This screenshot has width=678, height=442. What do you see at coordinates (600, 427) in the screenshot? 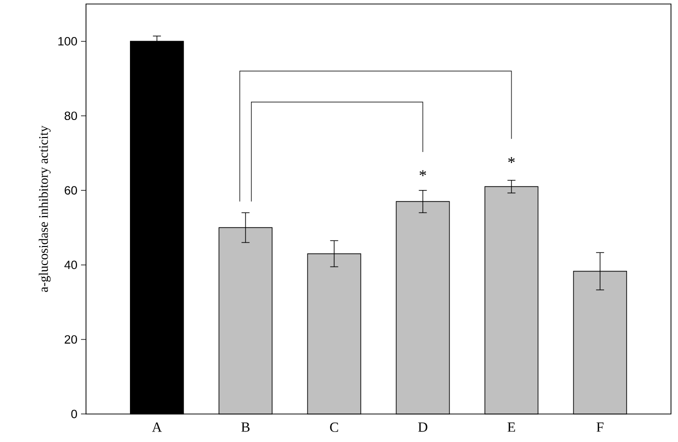
I see `x-tick-label: F` at bounding box center [600, 427].